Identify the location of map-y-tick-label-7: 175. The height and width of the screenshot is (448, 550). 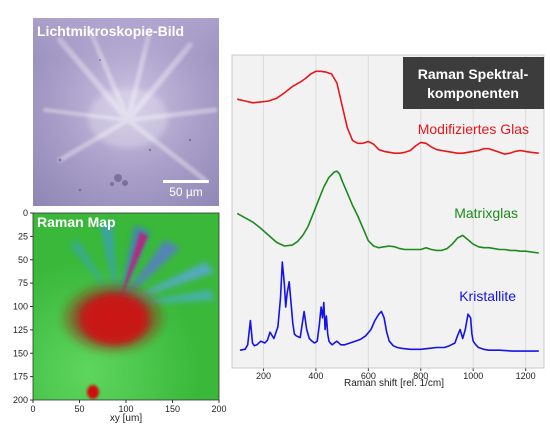
(20, 377).